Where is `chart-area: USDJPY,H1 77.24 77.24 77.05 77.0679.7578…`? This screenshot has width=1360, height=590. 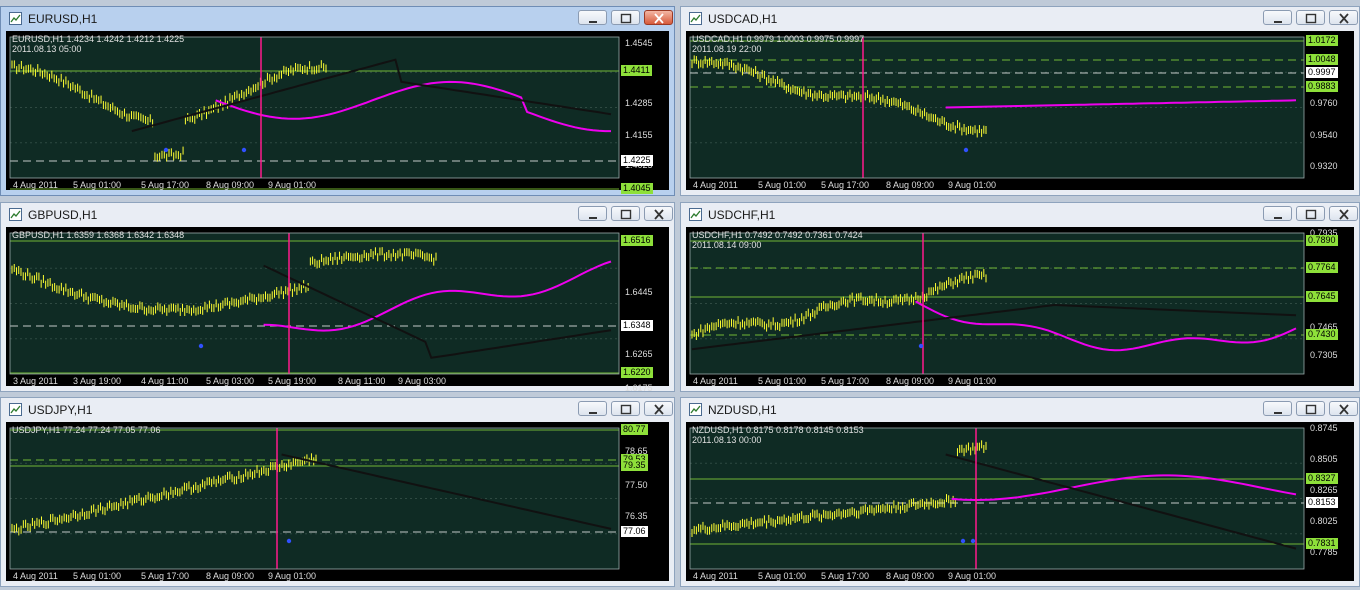
chart-area: USDJPY,H1 77.24 77.24 77.05 77.0679.7578… is located at coordinates (337, 501).